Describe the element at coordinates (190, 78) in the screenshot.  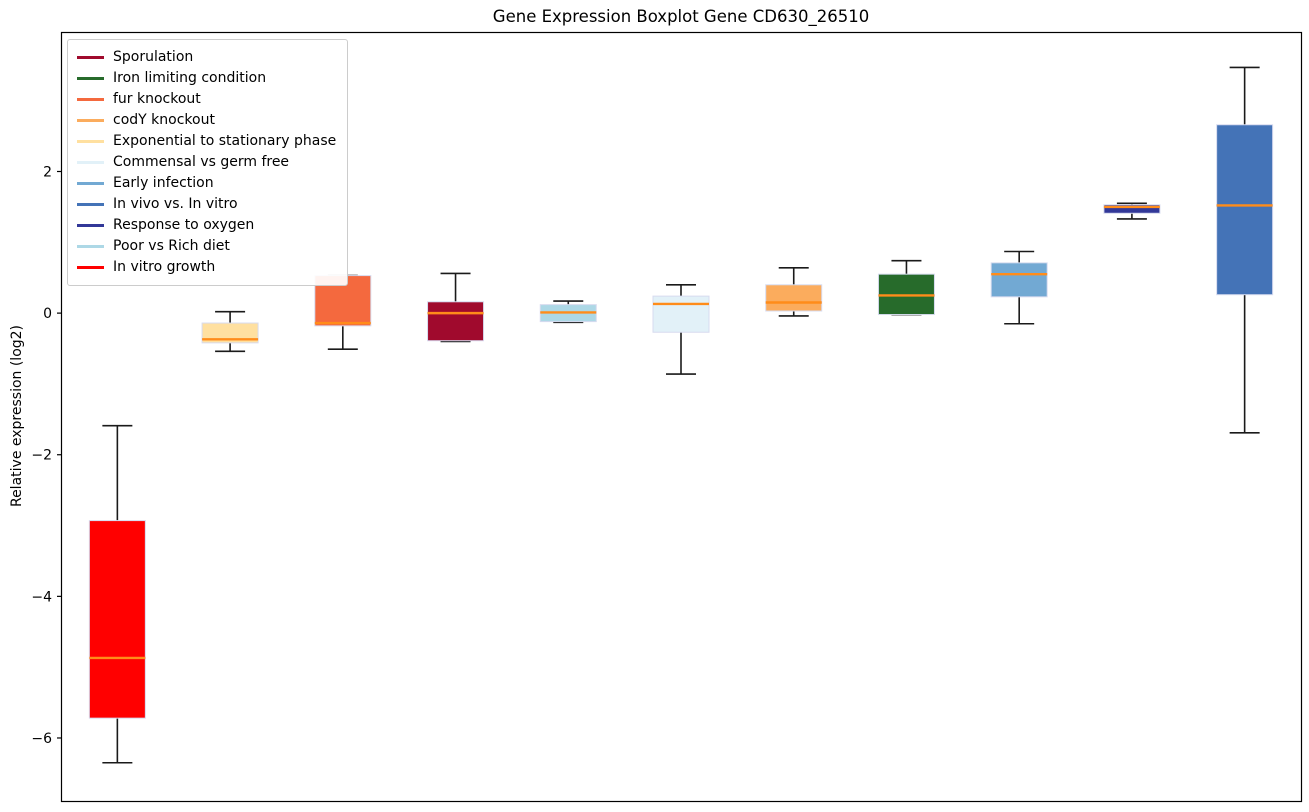
I see `legend-item-label: Iron limiting condition` at that location.